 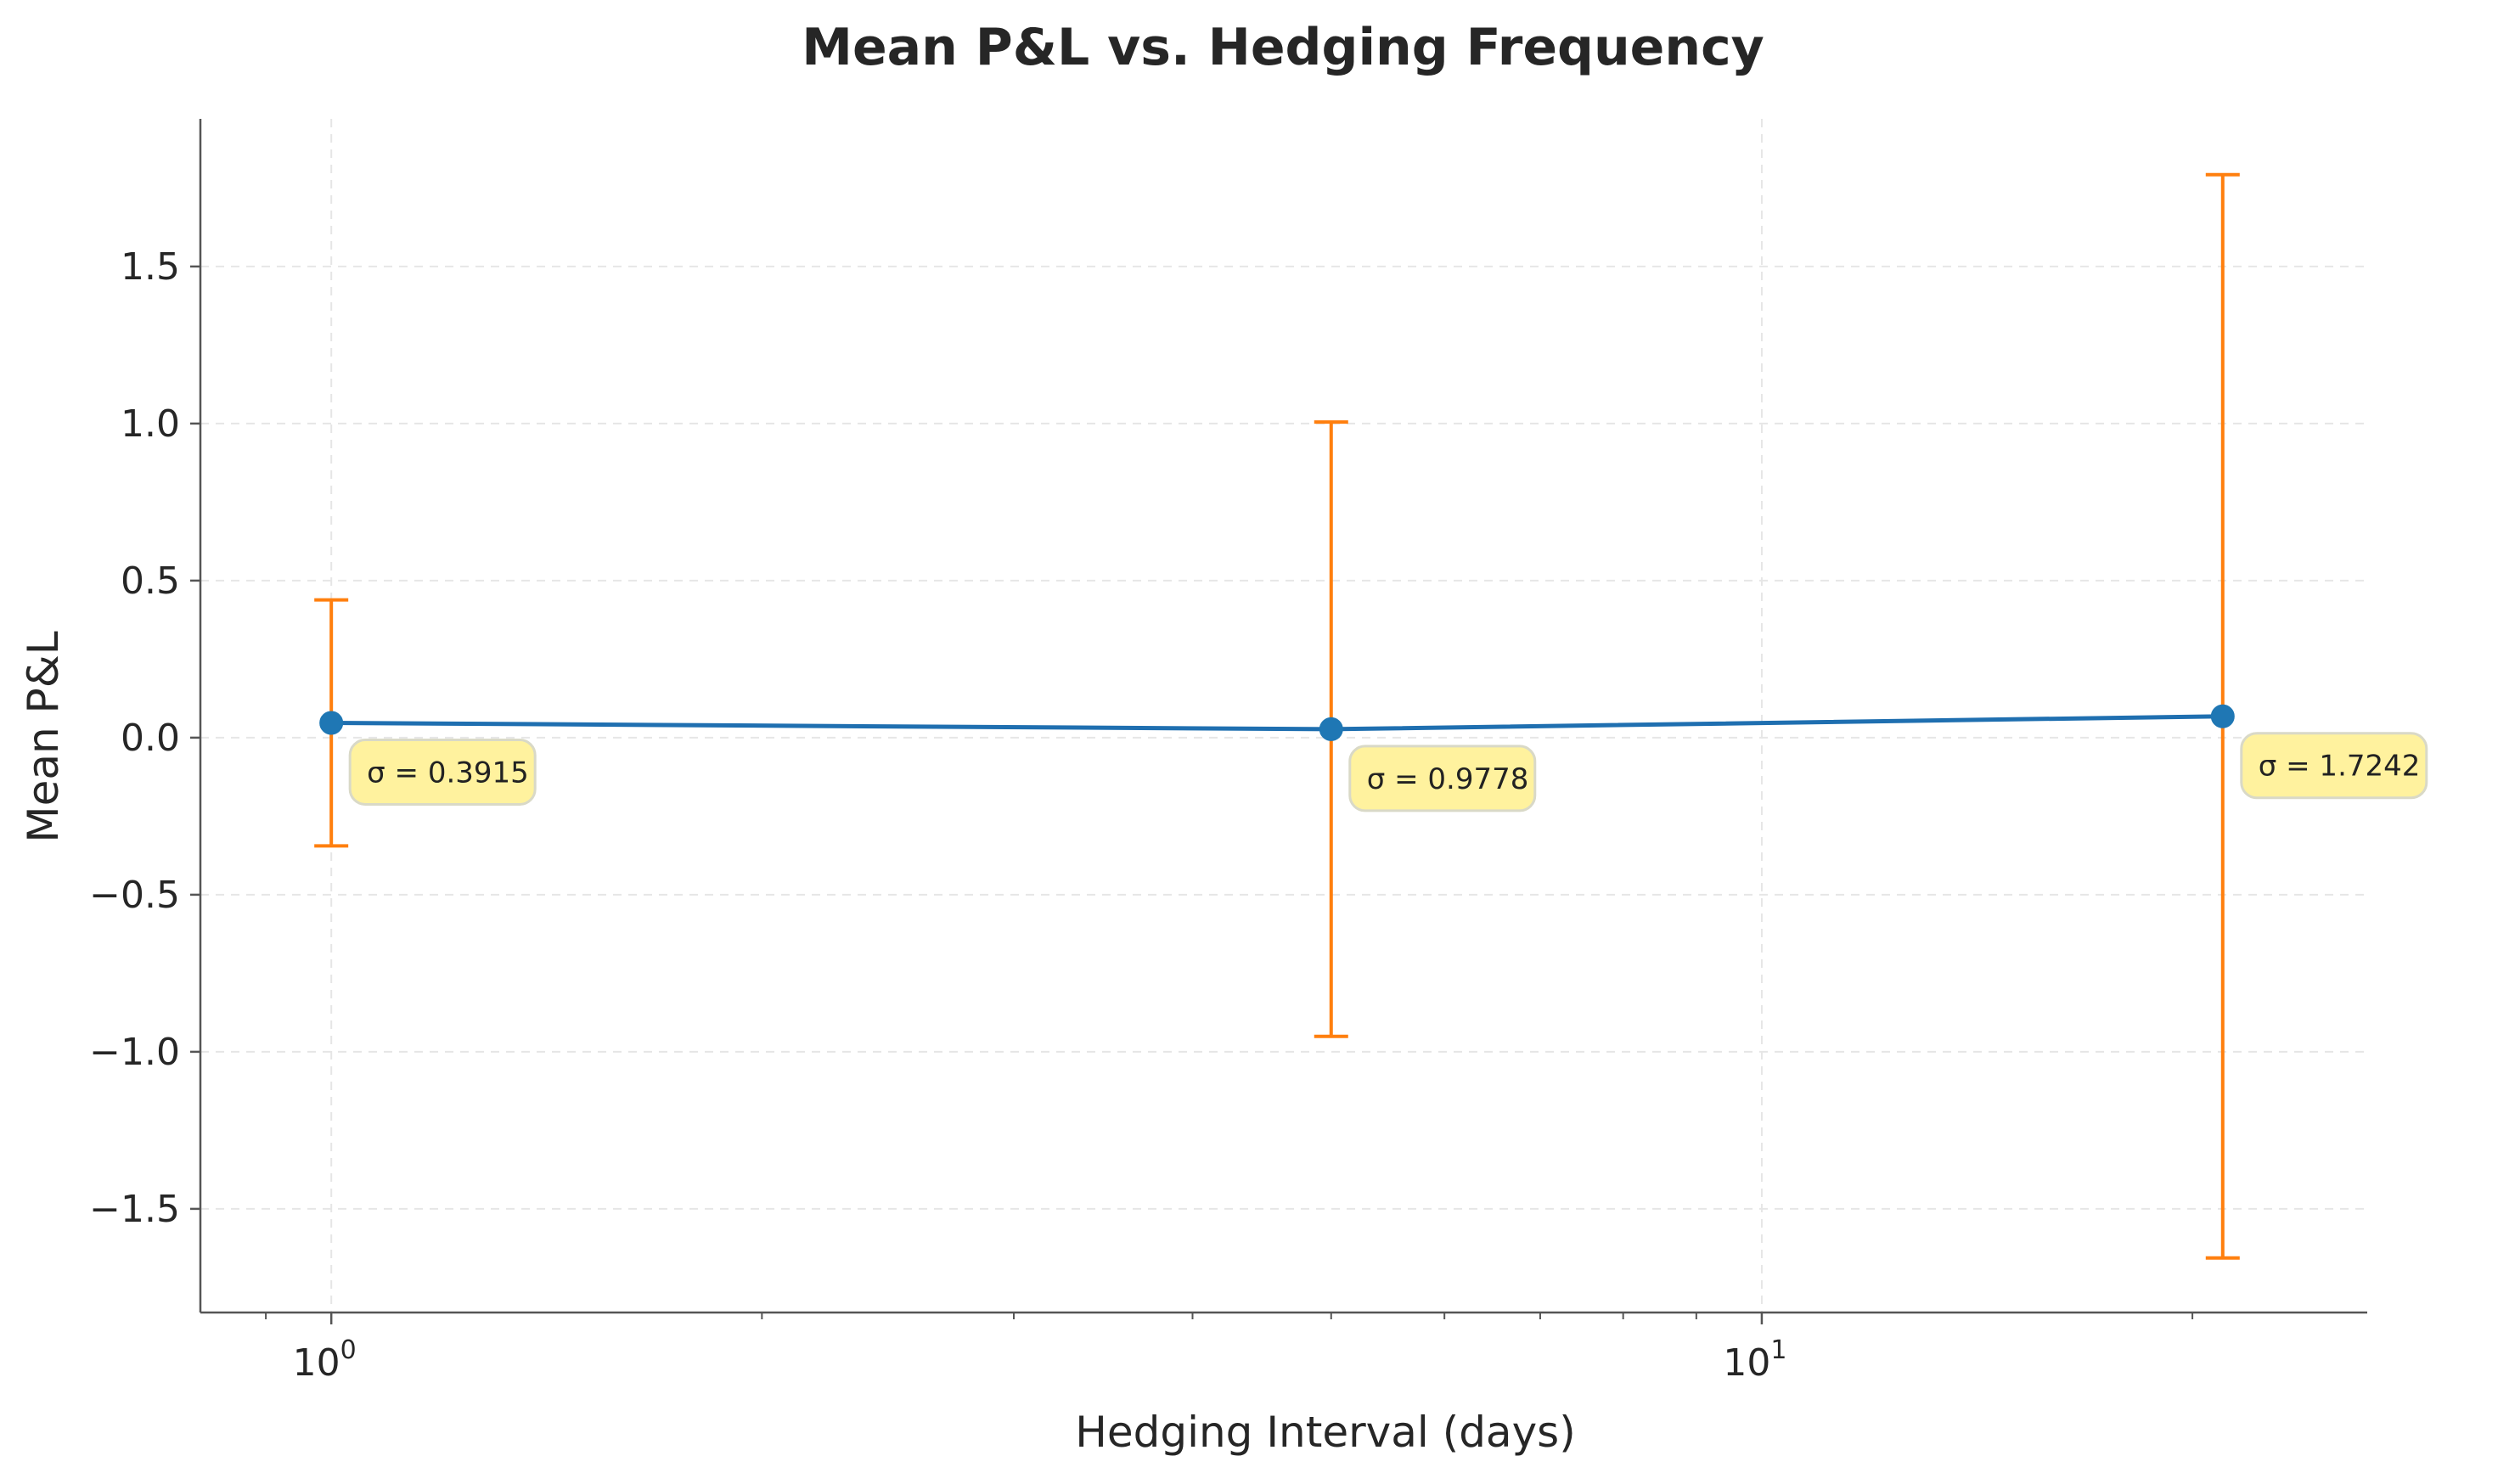 I want to click on annotation-text: σ = 1.7242, so click(x=2340, y=767).